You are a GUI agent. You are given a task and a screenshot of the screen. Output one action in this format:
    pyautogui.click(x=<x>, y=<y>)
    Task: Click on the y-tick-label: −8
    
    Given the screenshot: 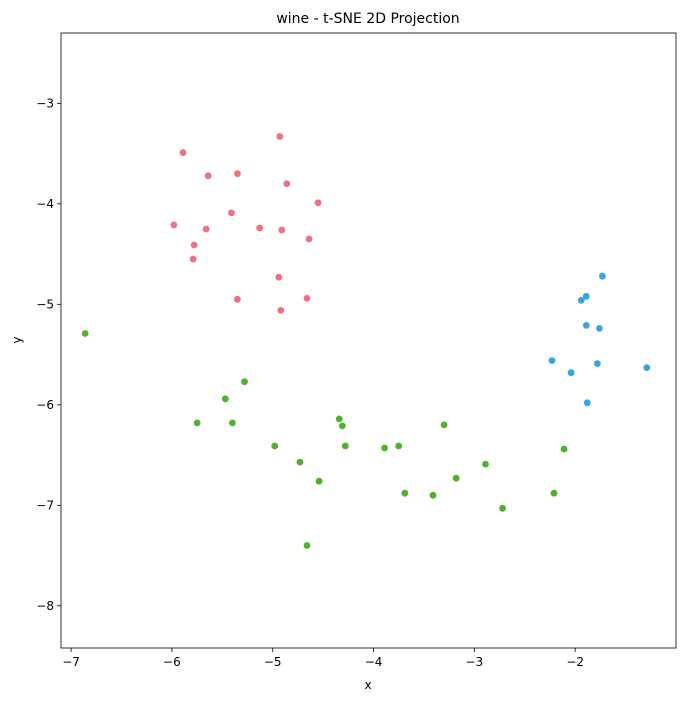 What is the action you would take?
    pyautogui.click(x=45, y=606)
    